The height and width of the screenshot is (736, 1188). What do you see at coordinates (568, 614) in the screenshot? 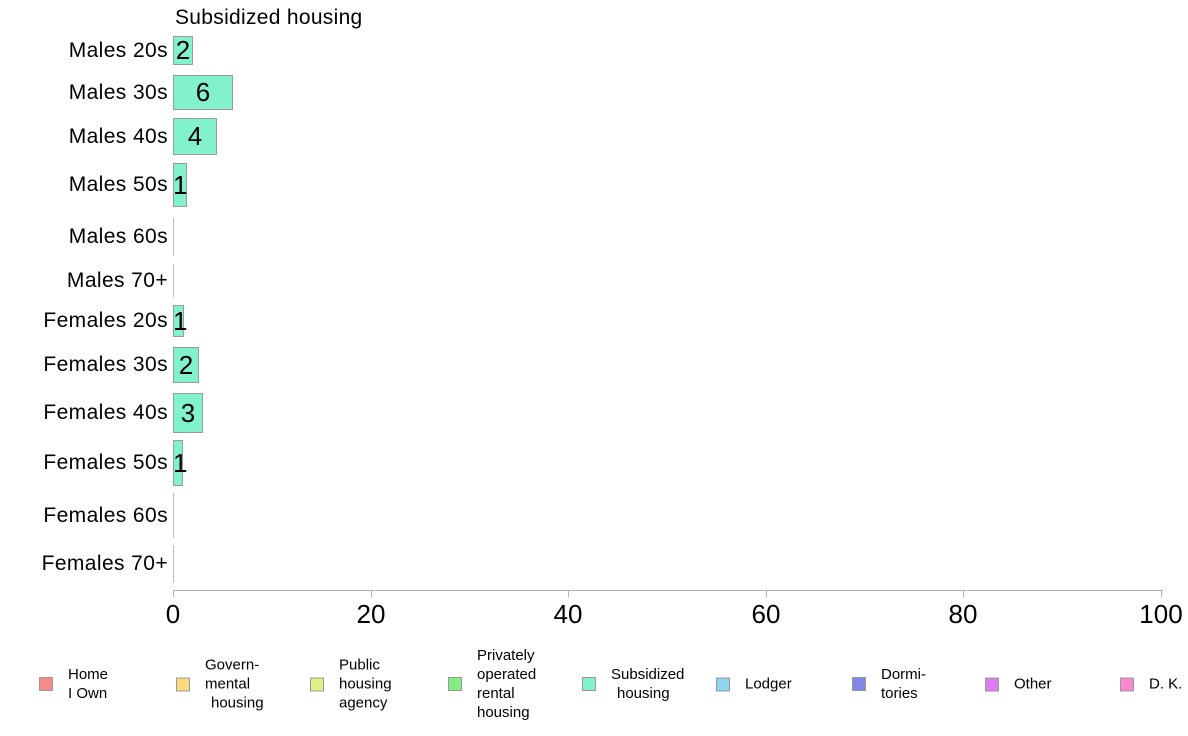
I see `x-tick-label: 40` at bounding box center [568, 614].